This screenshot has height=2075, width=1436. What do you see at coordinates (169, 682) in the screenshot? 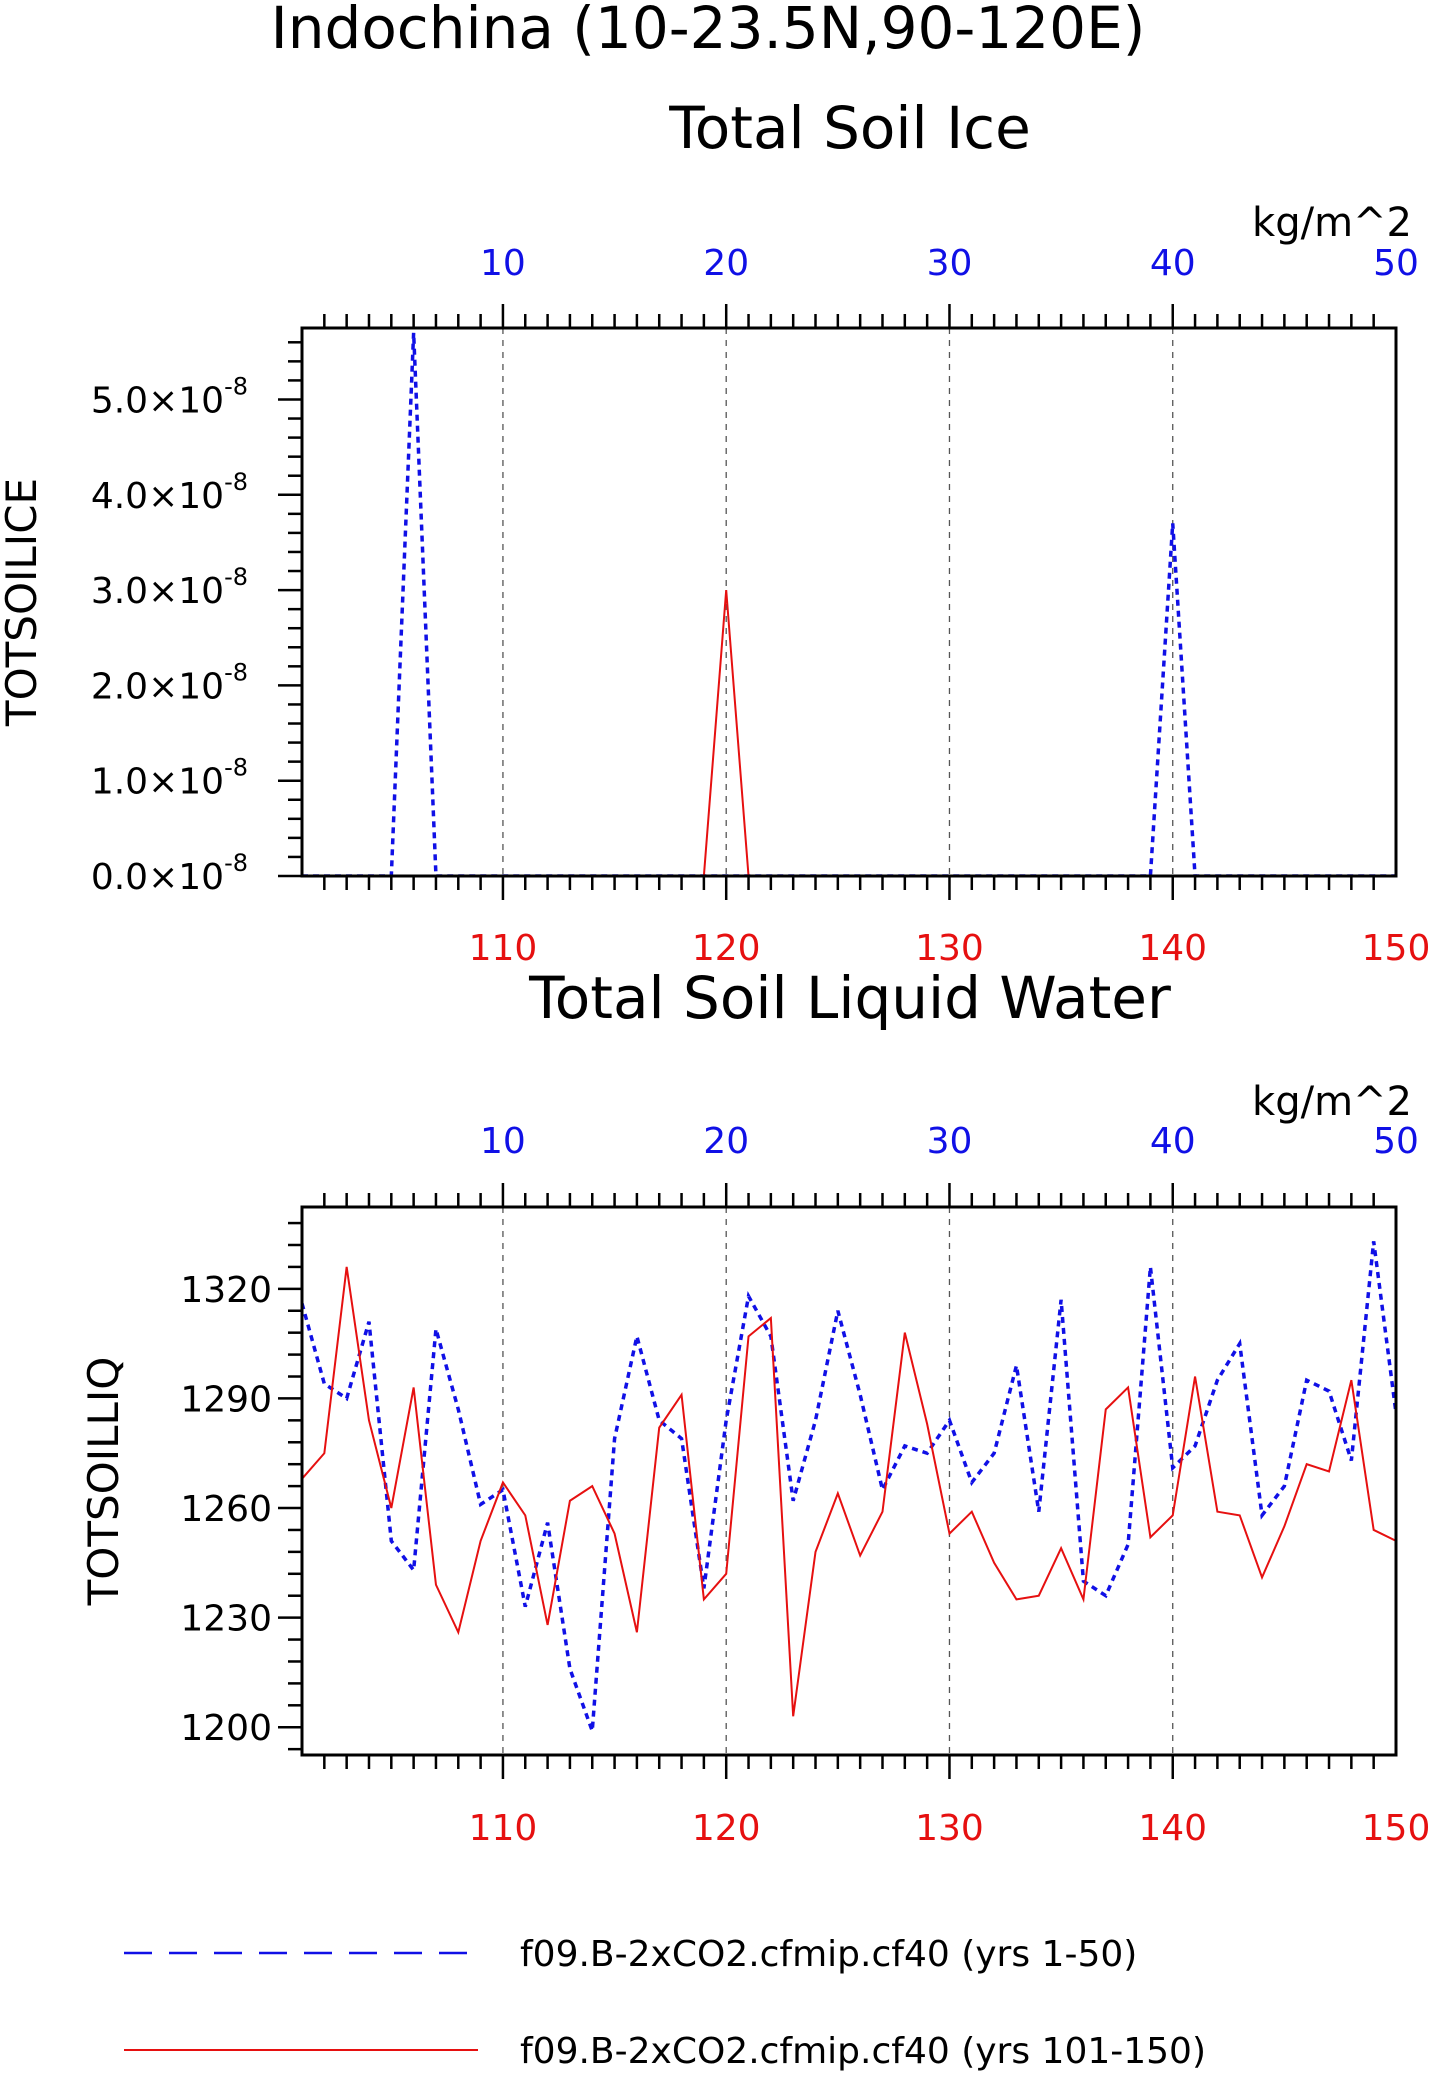
I see `y-tick-label: 2.0×10⁻⁸` at bounding box center [169, 682].